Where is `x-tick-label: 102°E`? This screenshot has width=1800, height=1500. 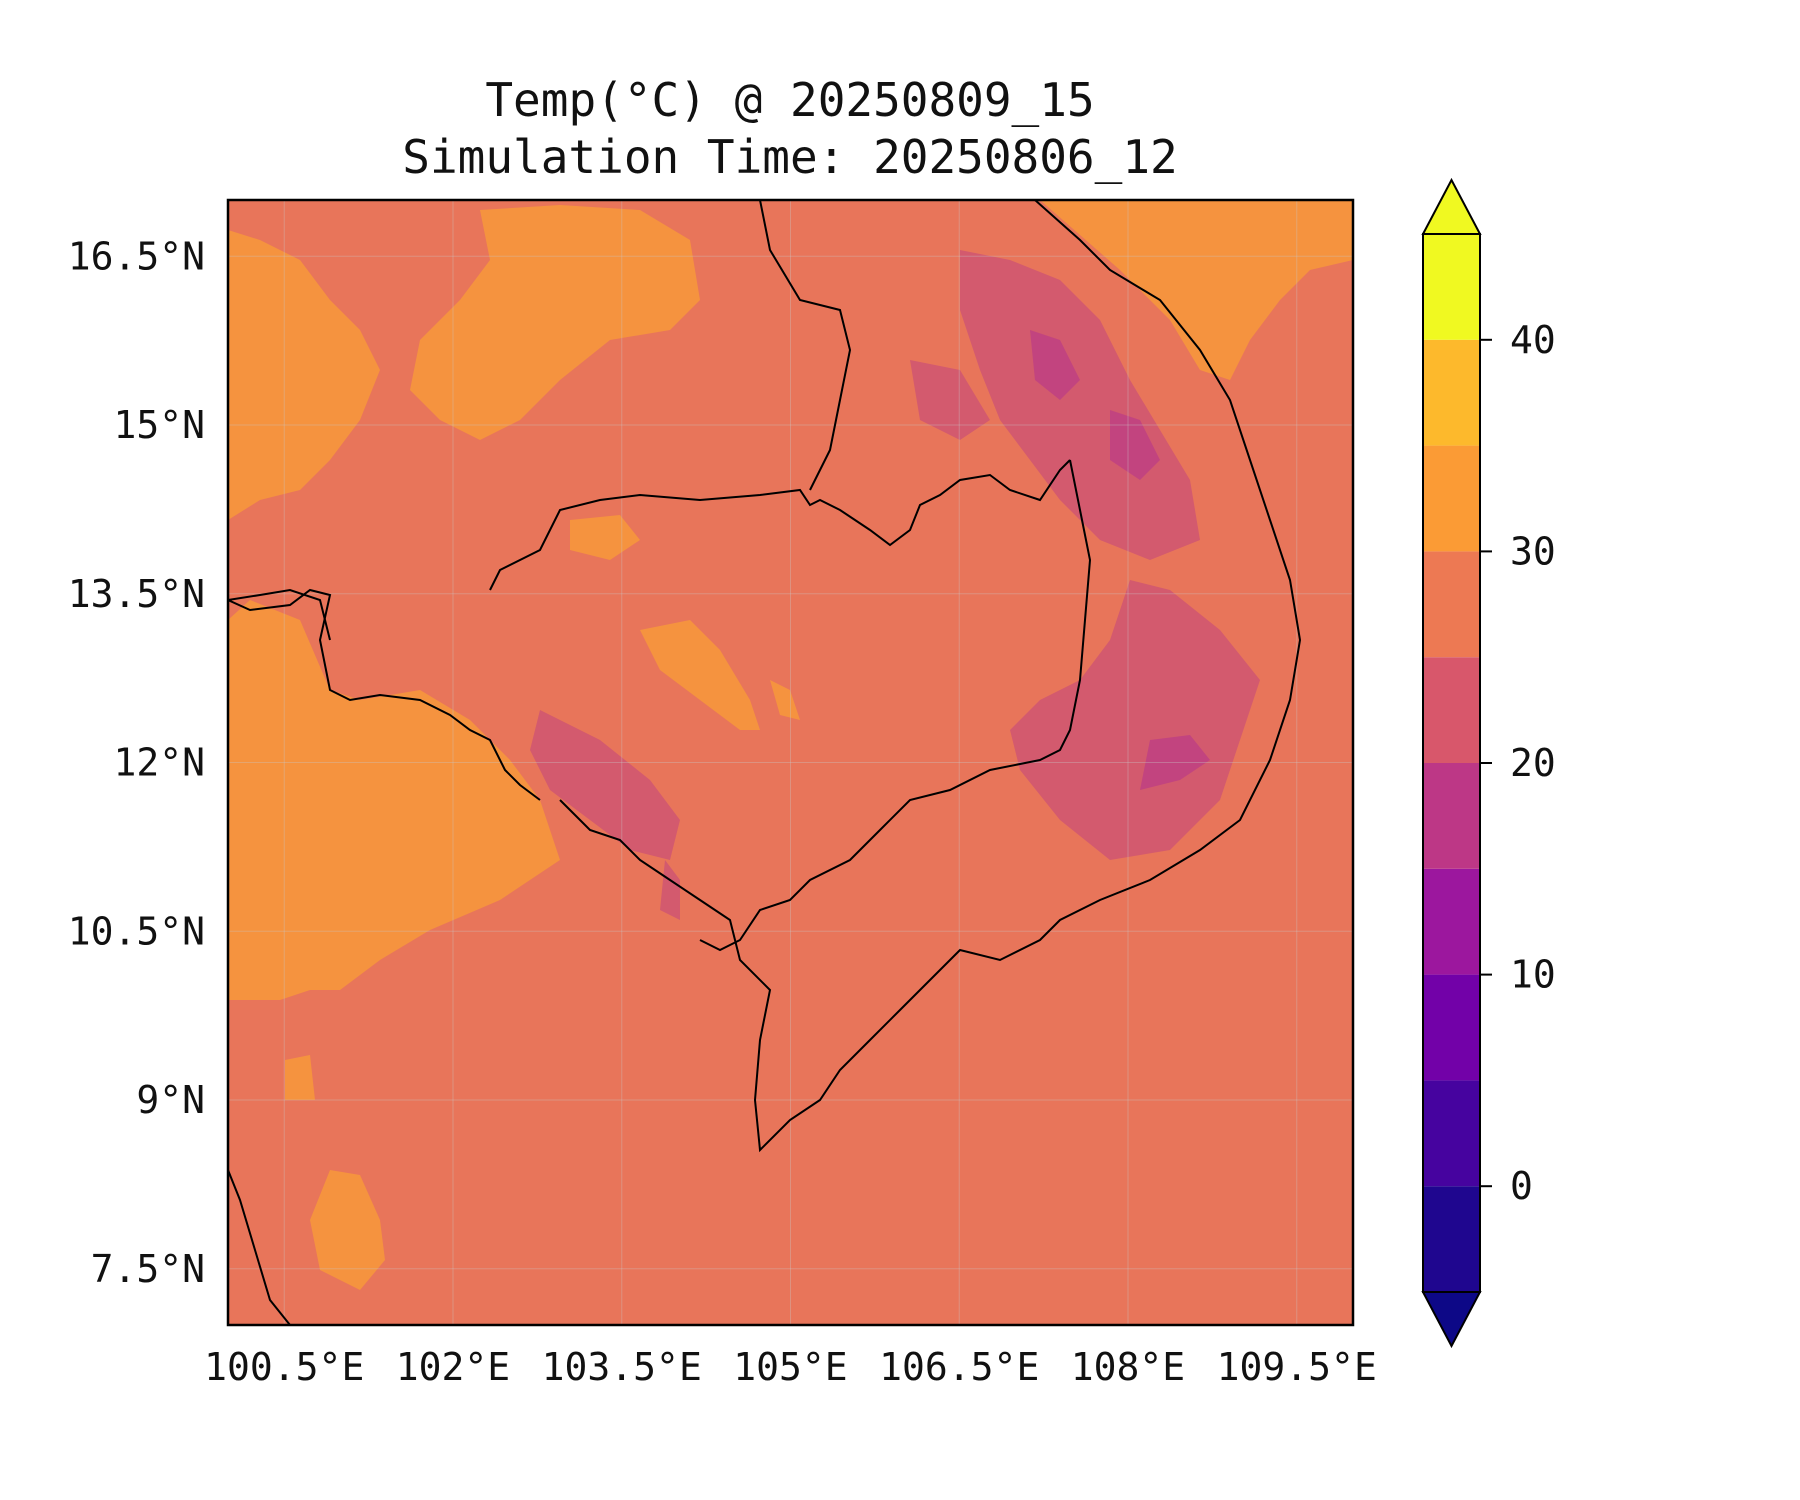
x-tick-label: 102°E is located at coordinates (453, 1367).